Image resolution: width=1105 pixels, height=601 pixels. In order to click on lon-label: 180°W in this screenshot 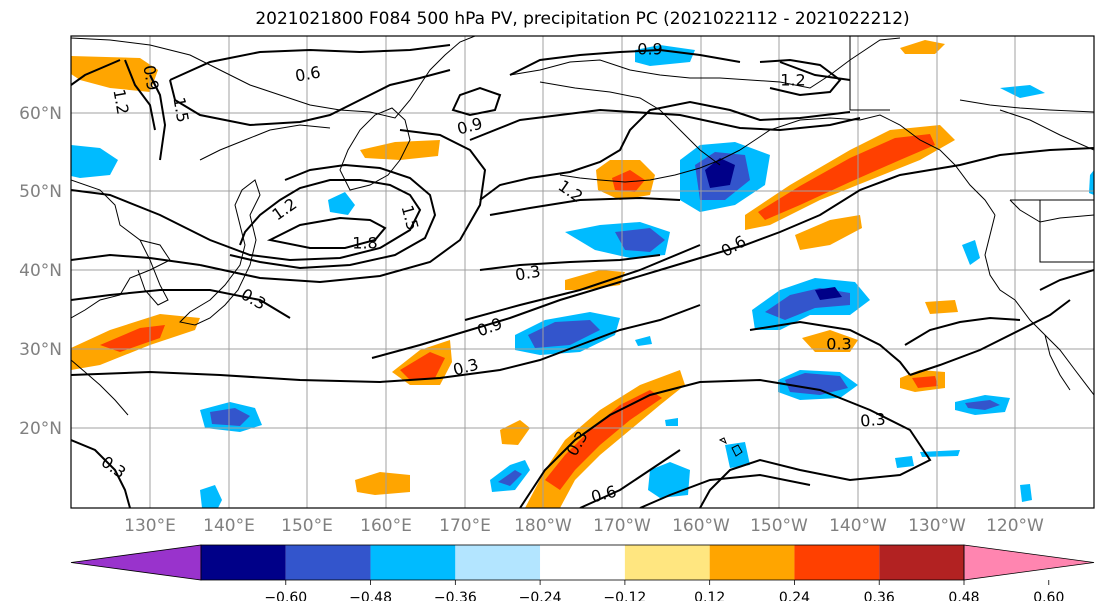, I will do `click(543, 526)`.